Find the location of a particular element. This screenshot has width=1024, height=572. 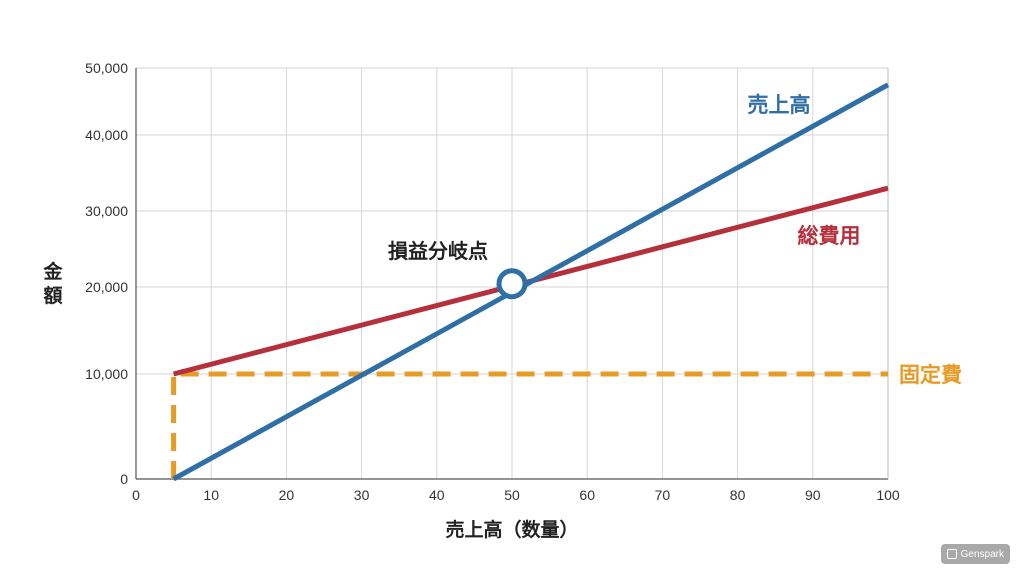

y-tick-label: 40,000 is located at coordinates (106, 135).